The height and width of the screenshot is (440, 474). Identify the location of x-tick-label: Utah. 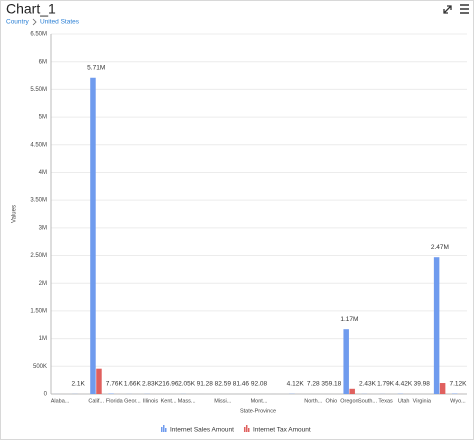
(404, 401).